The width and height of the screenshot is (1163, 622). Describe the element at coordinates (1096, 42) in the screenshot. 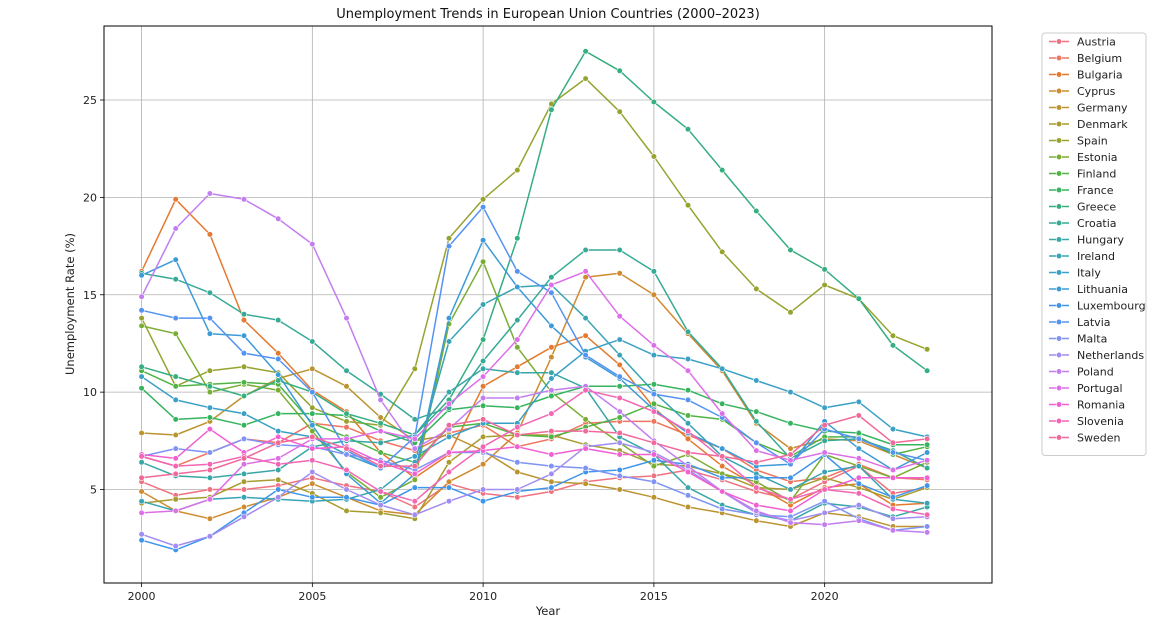

I see `legend-label: Austria` at that location.